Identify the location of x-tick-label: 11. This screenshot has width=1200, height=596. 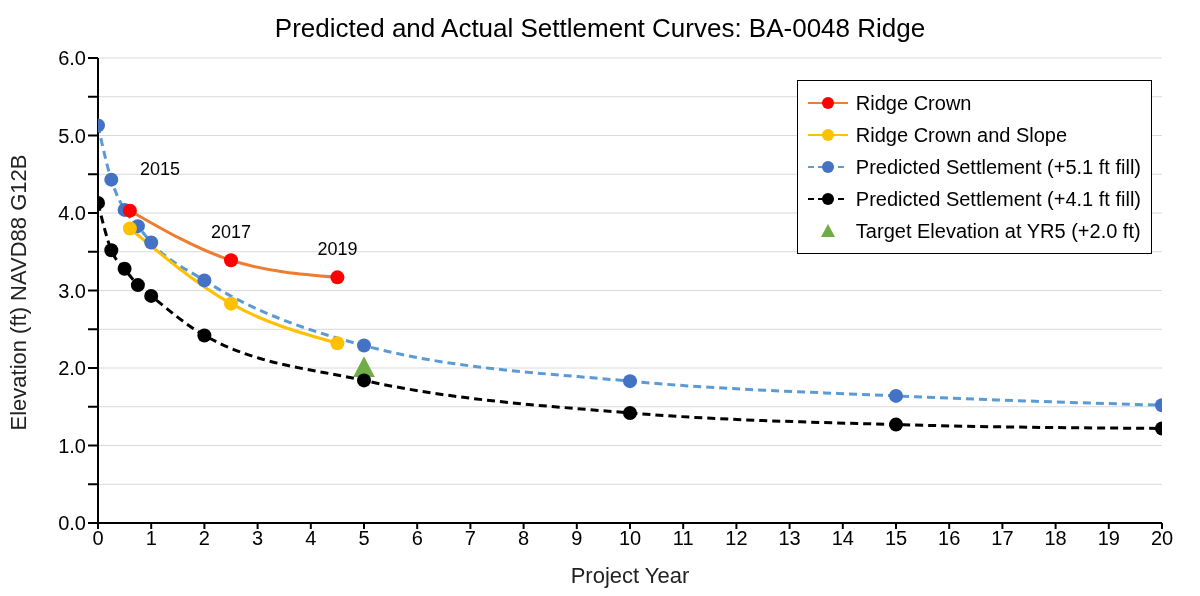
(683, 538).